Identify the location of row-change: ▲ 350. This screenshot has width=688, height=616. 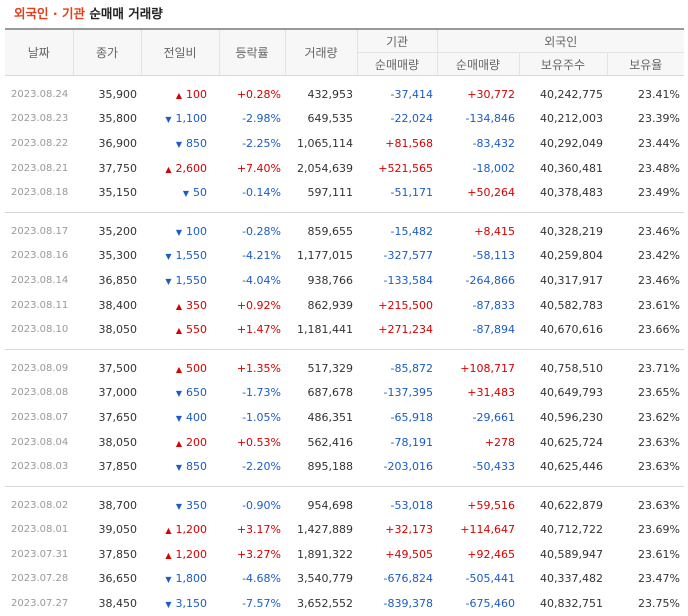
(180, 305).